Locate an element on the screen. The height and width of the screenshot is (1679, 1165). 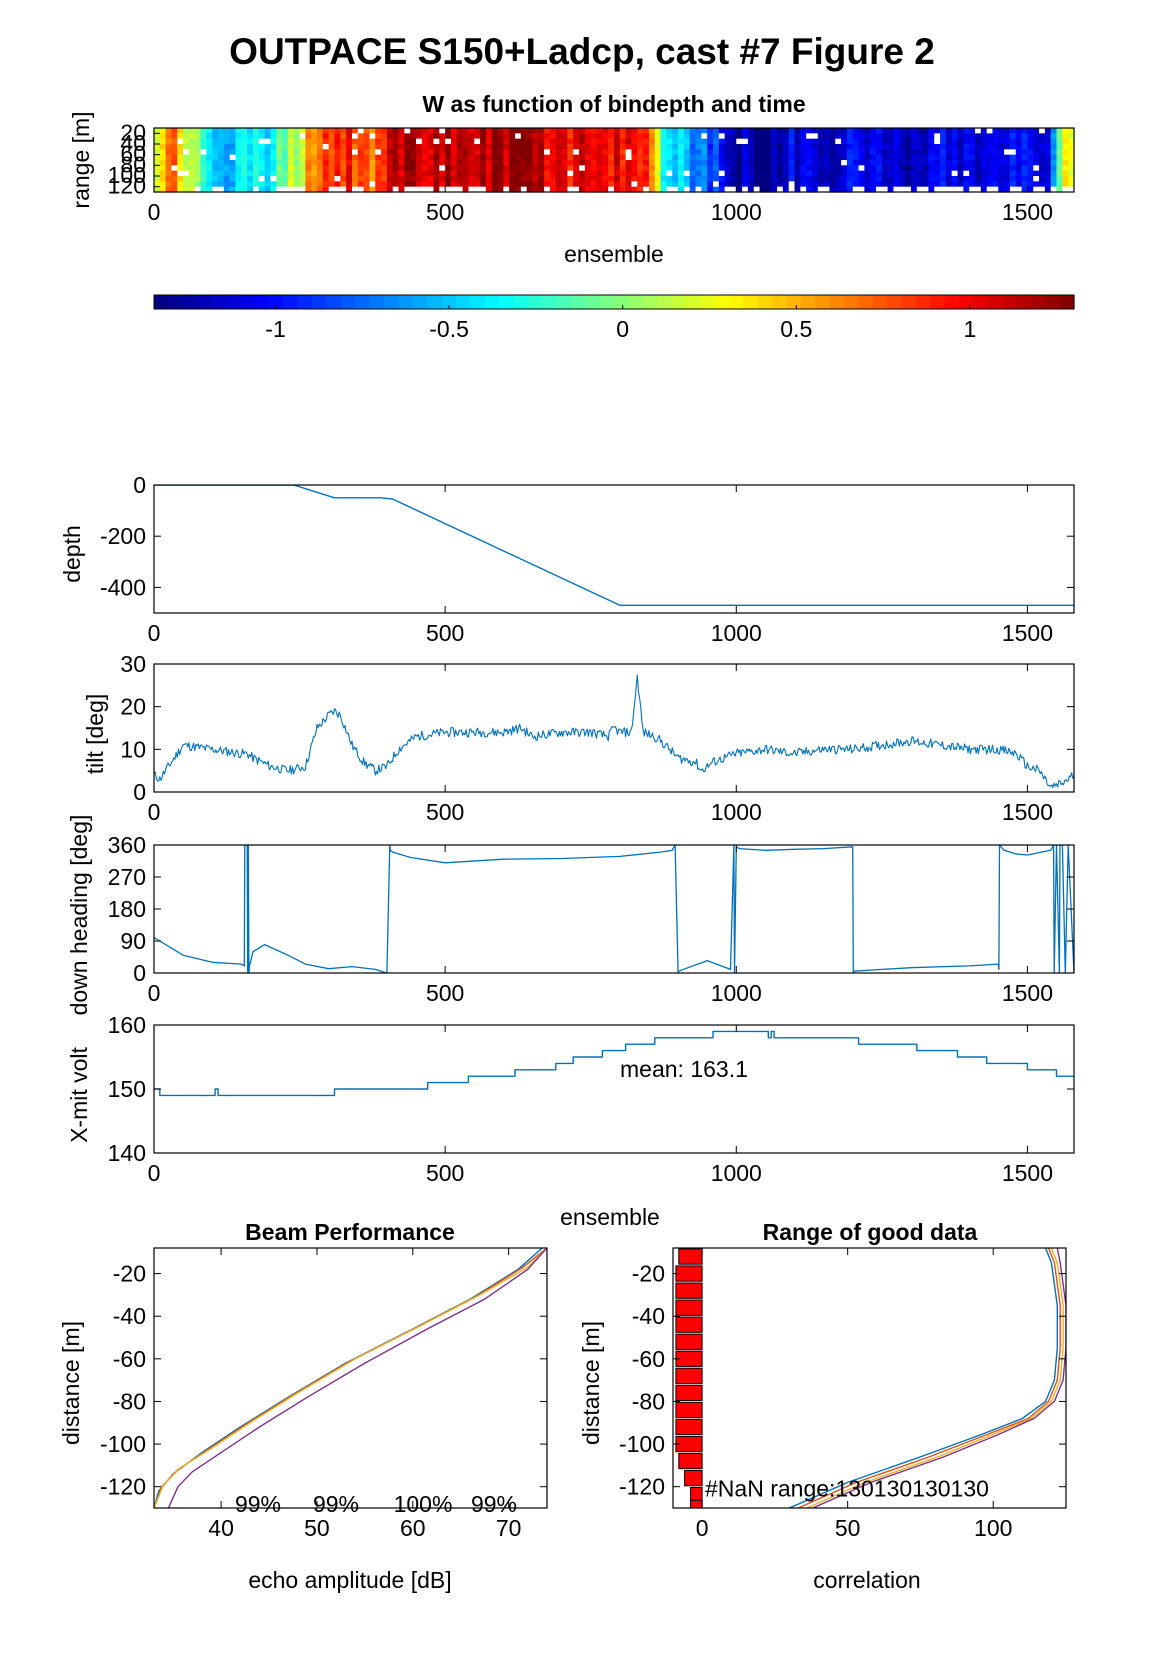
ensemble-xlabel: ensemble is located at coordinates (610, 1217).